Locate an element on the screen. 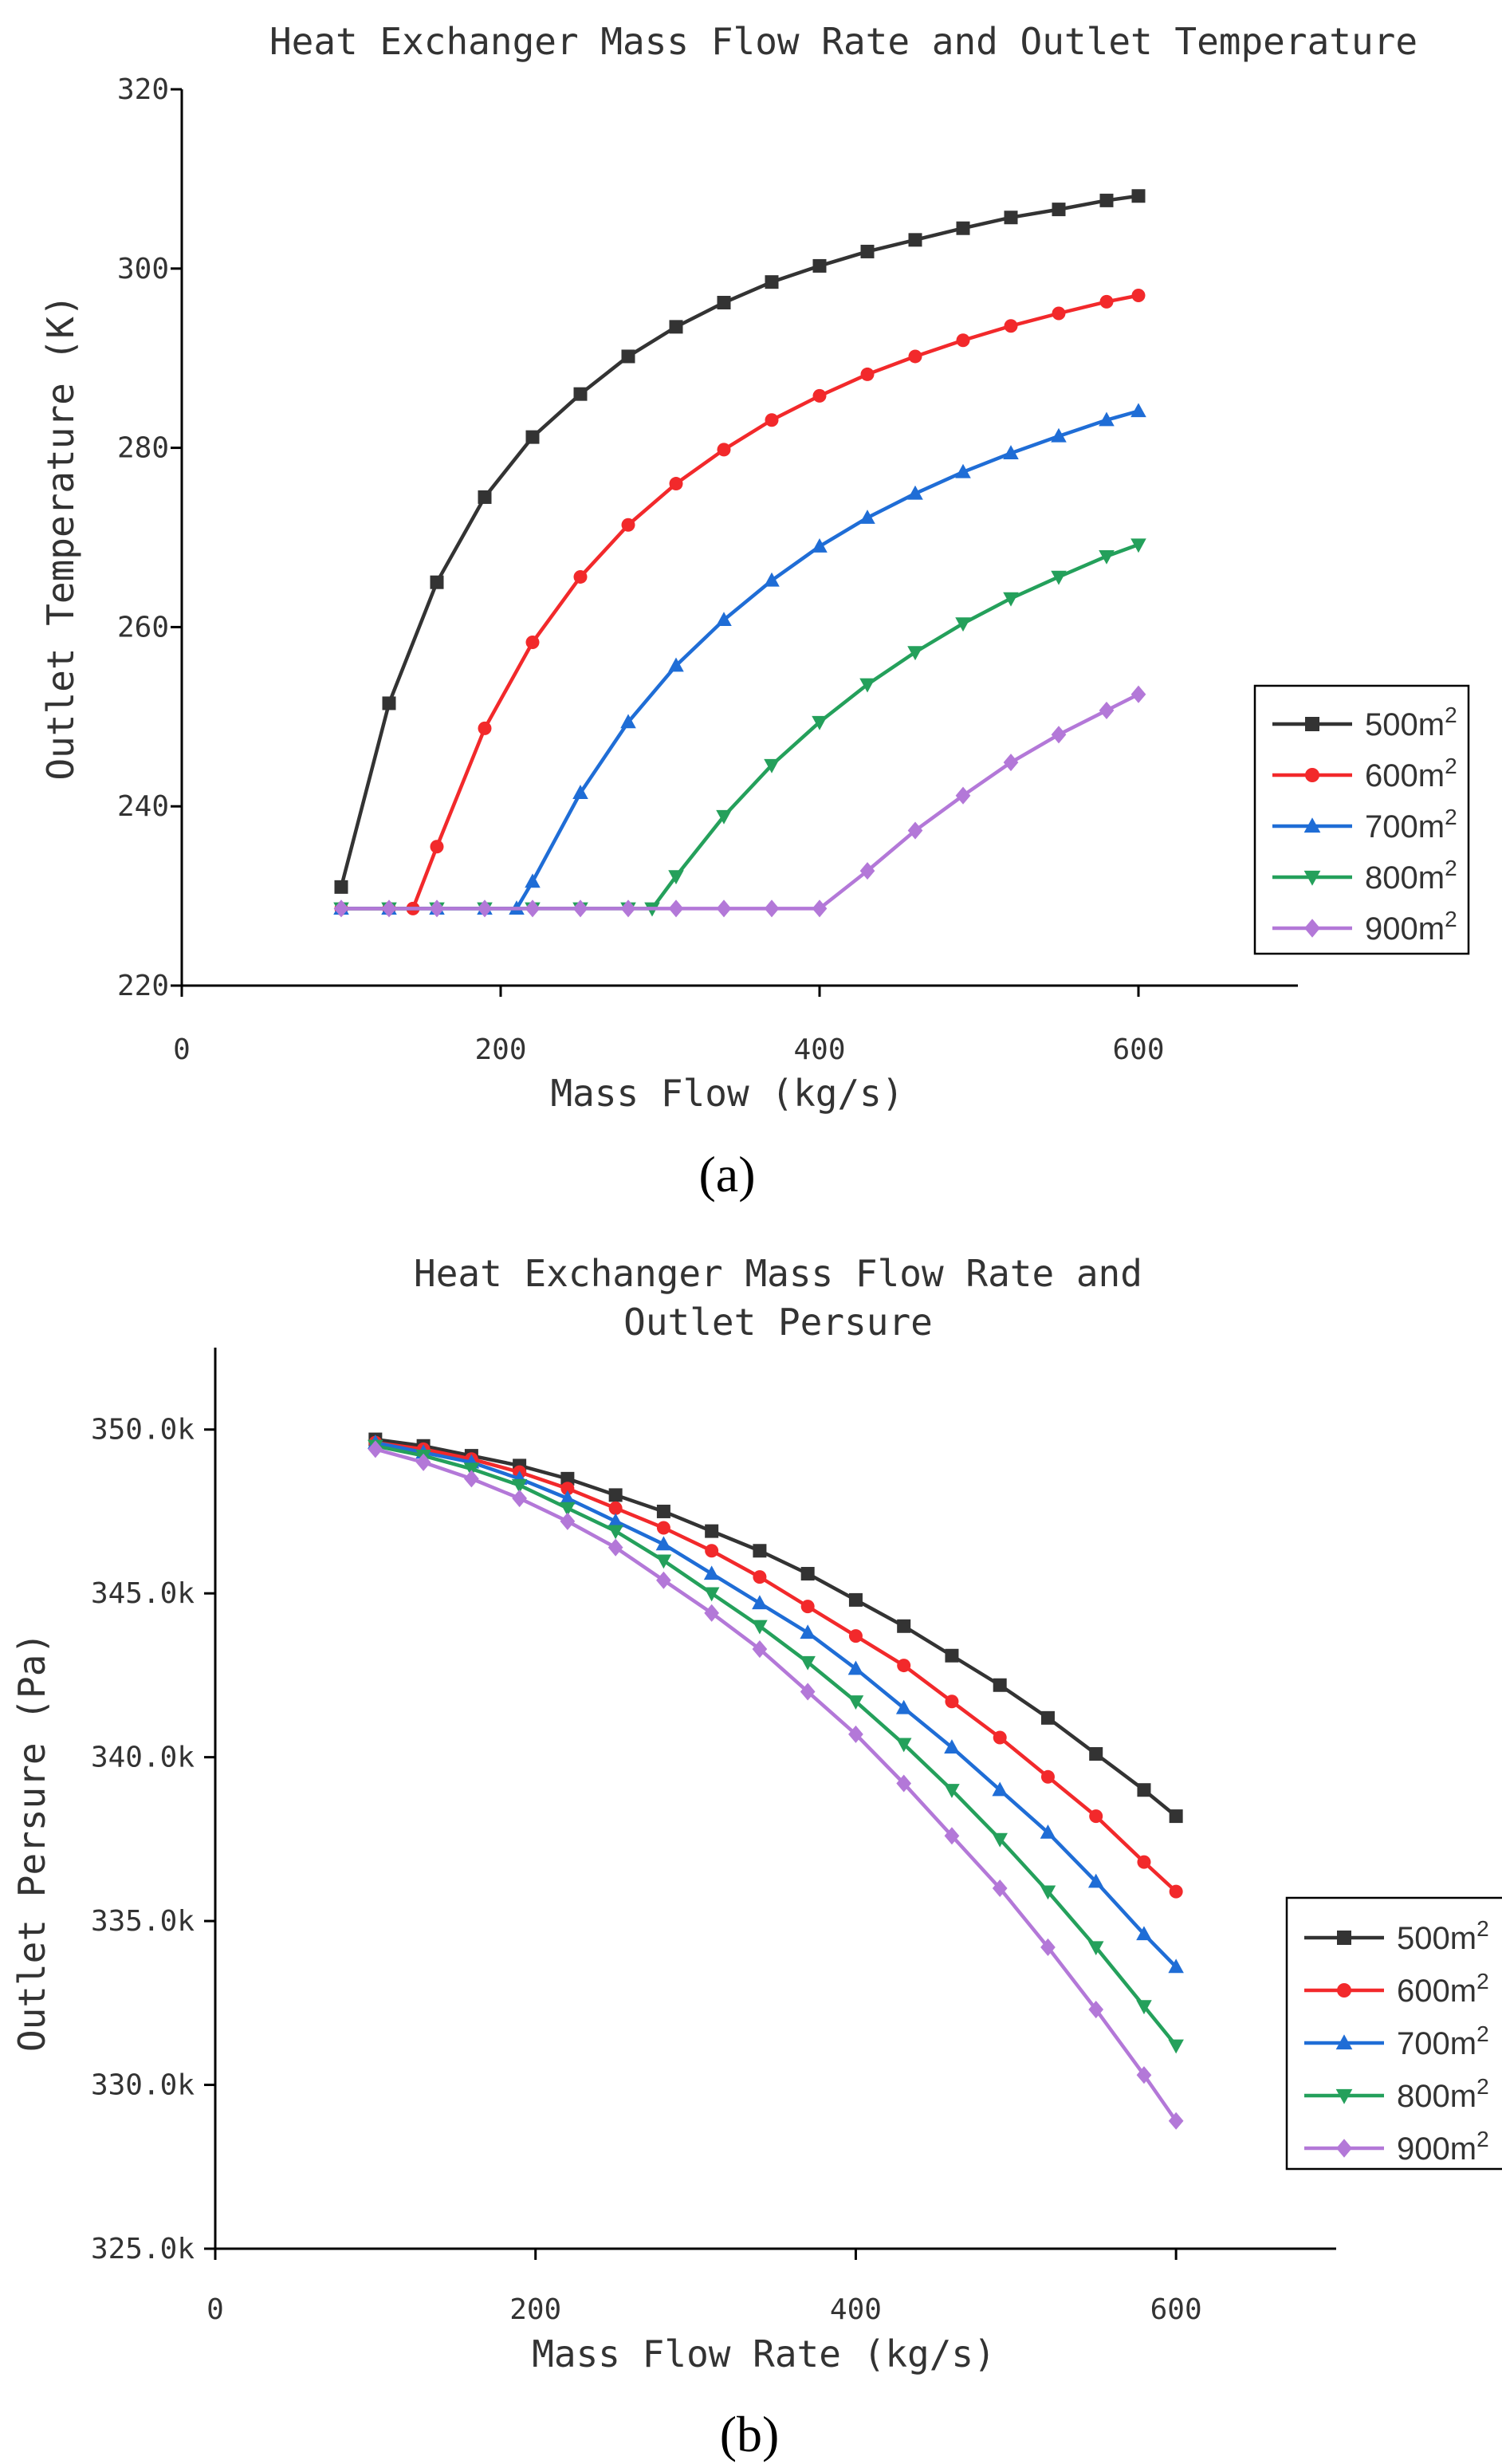 The height and width of the screenshot is (2464, 1502). x-tick-label: 600 is located at coordinates (1138, 1049).